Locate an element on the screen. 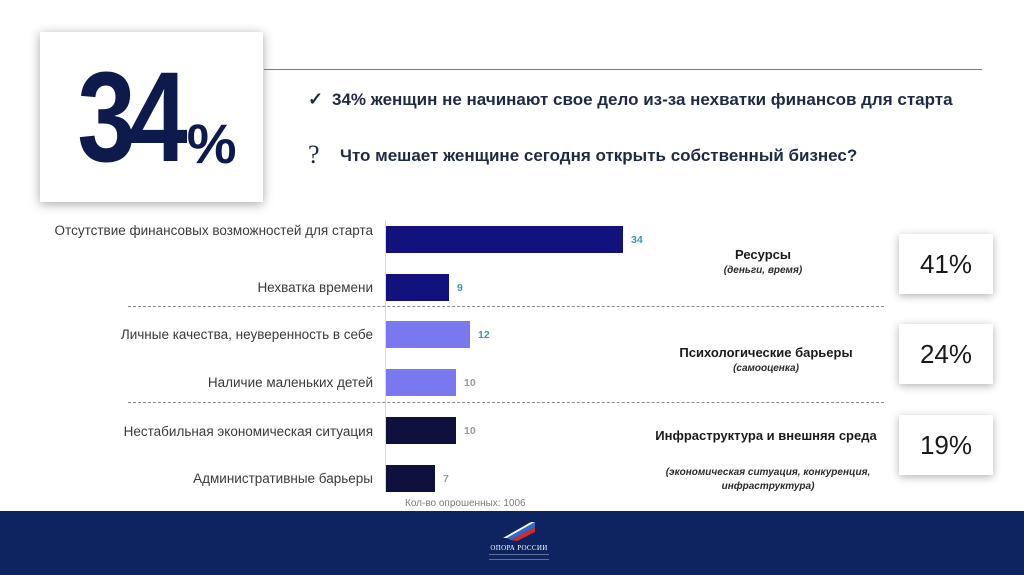 The image size is (1024, 575). question-mark-icon: ? is located at coordinates (314, 154).